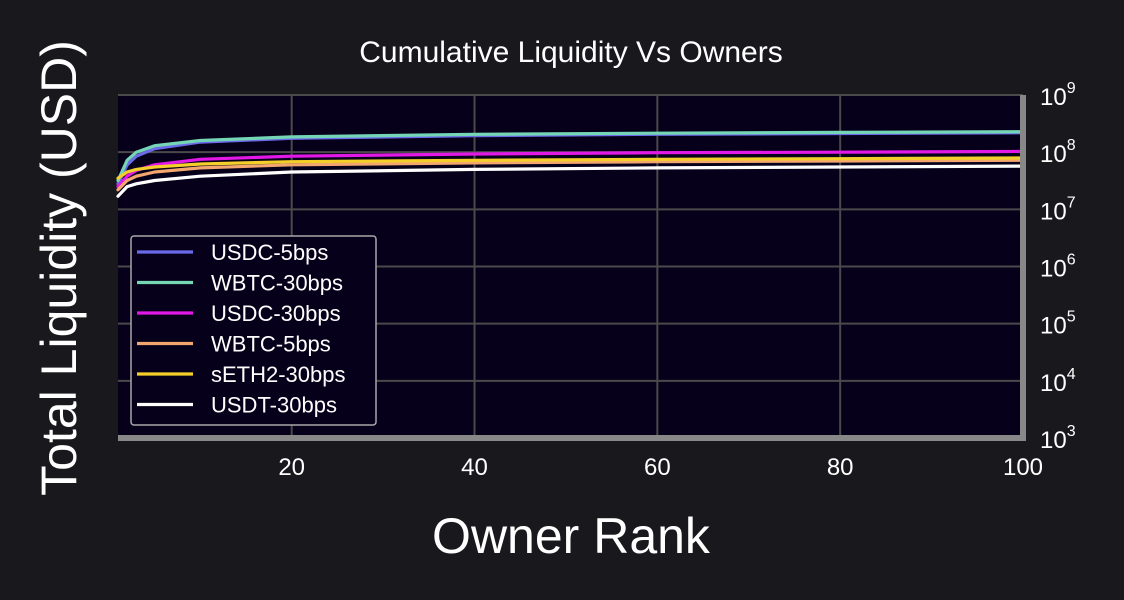 Image resolution: width=1124 pixels, height=600 pixels. I want to click on y-axis-label: Total Liquidity (USD), so click(59, 268).